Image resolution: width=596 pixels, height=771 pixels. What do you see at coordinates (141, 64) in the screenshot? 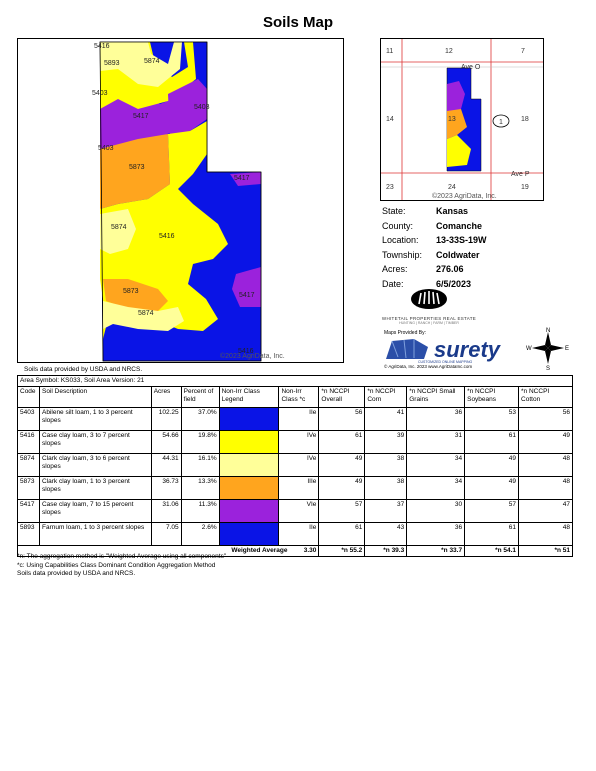
I see `soil-zone-5874-a` at bounding box center [141, 64].